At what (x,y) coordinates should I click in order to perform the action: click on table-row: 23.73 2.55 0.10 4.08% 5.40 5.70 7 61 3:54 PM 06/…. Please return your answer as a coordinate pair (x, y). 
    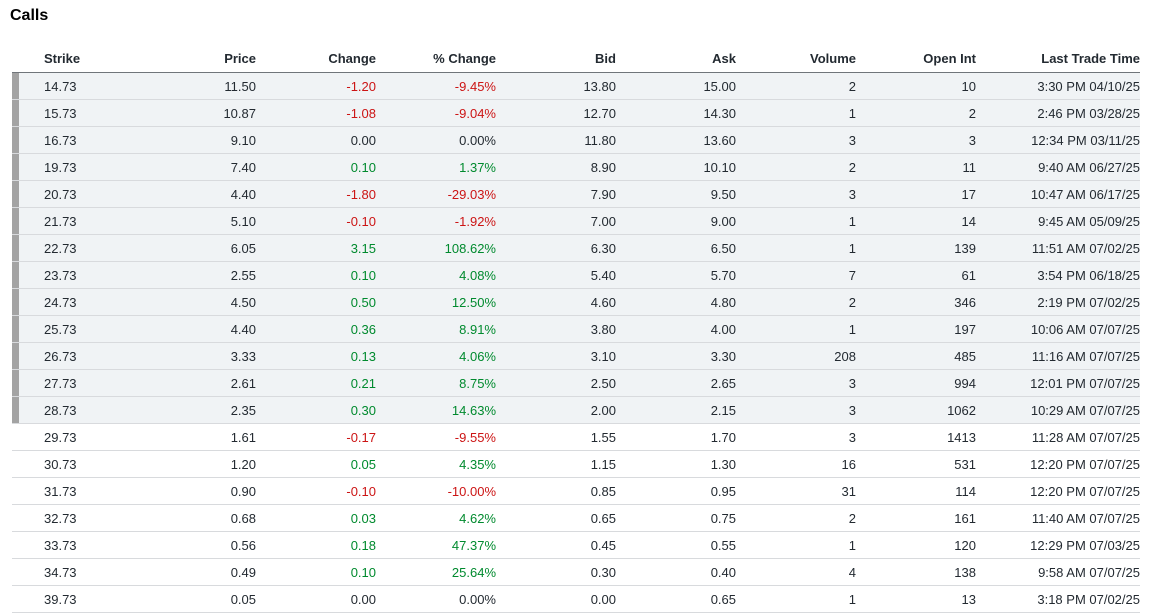
    Looking at the image, I should click on (576, 275).